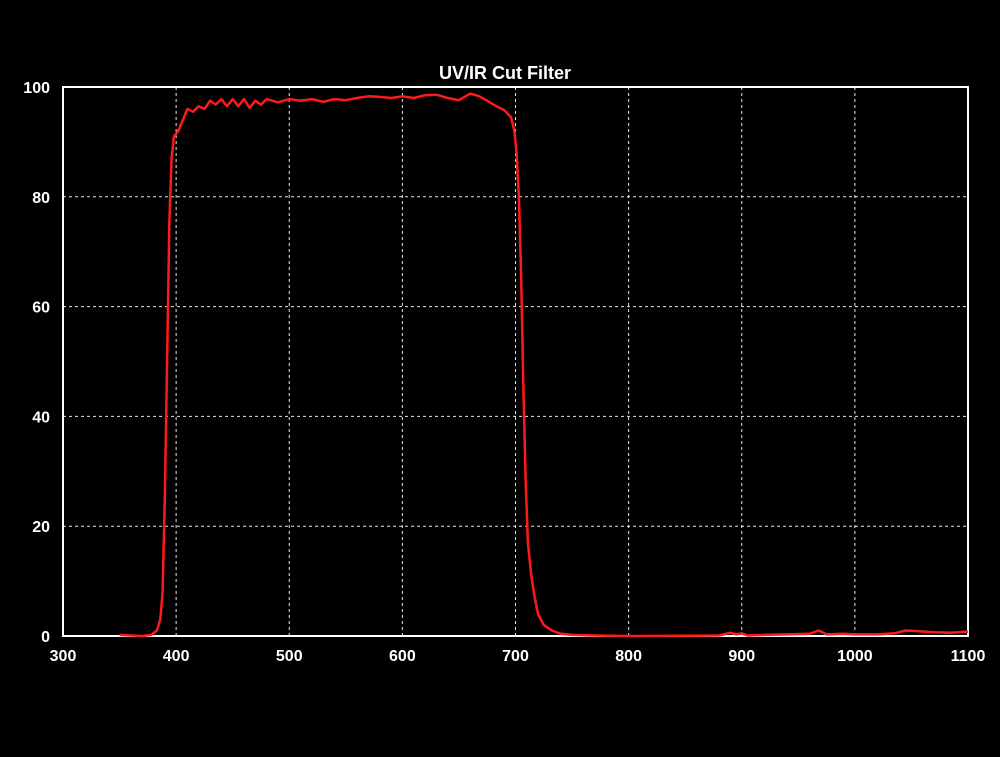  Describe the element at coordinates (741, 656) in the screenshot. I see `x-tick-label: 900` at that location.